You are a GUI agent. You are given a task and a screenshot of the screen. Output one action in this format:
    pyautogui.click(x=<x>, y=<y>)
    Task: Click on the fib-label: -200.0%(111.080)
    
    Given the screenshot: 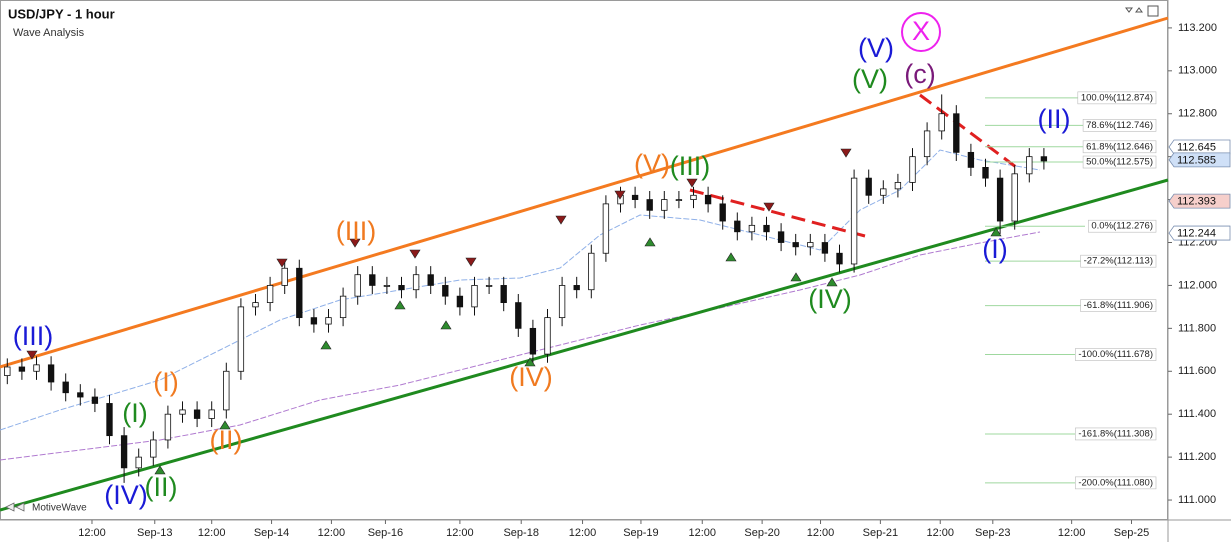 What is the action you would take?
    pyautogui.click(x=1115, y=482)
    